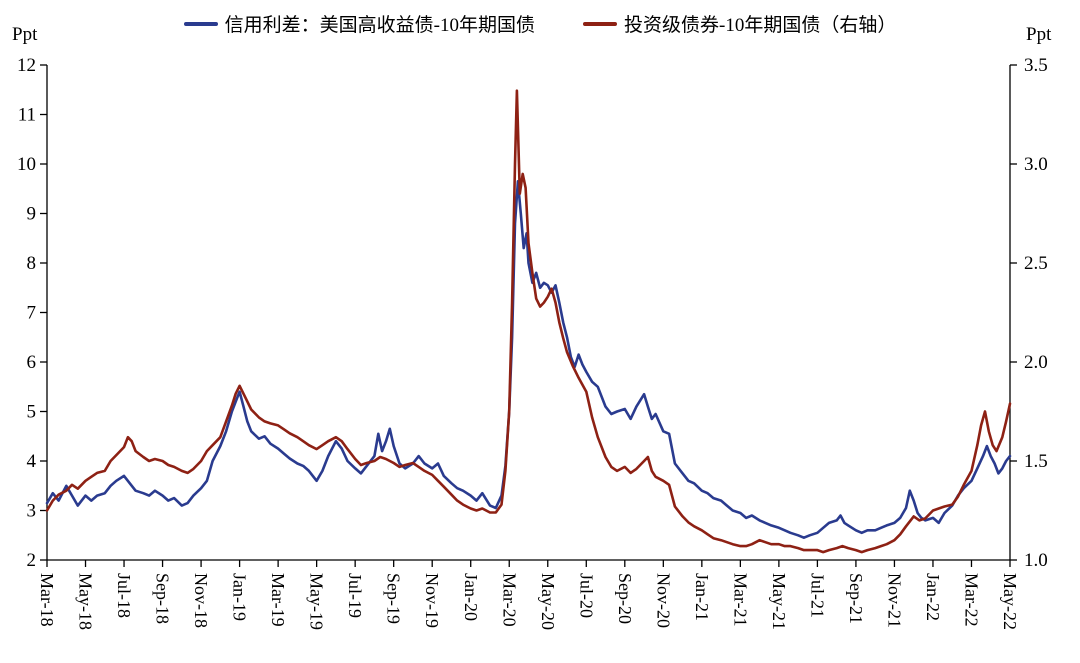 The height and width of the screenshot is (663, 1080). I want to click on x-axis-tick-label: Jul-20, so click(586, 595).